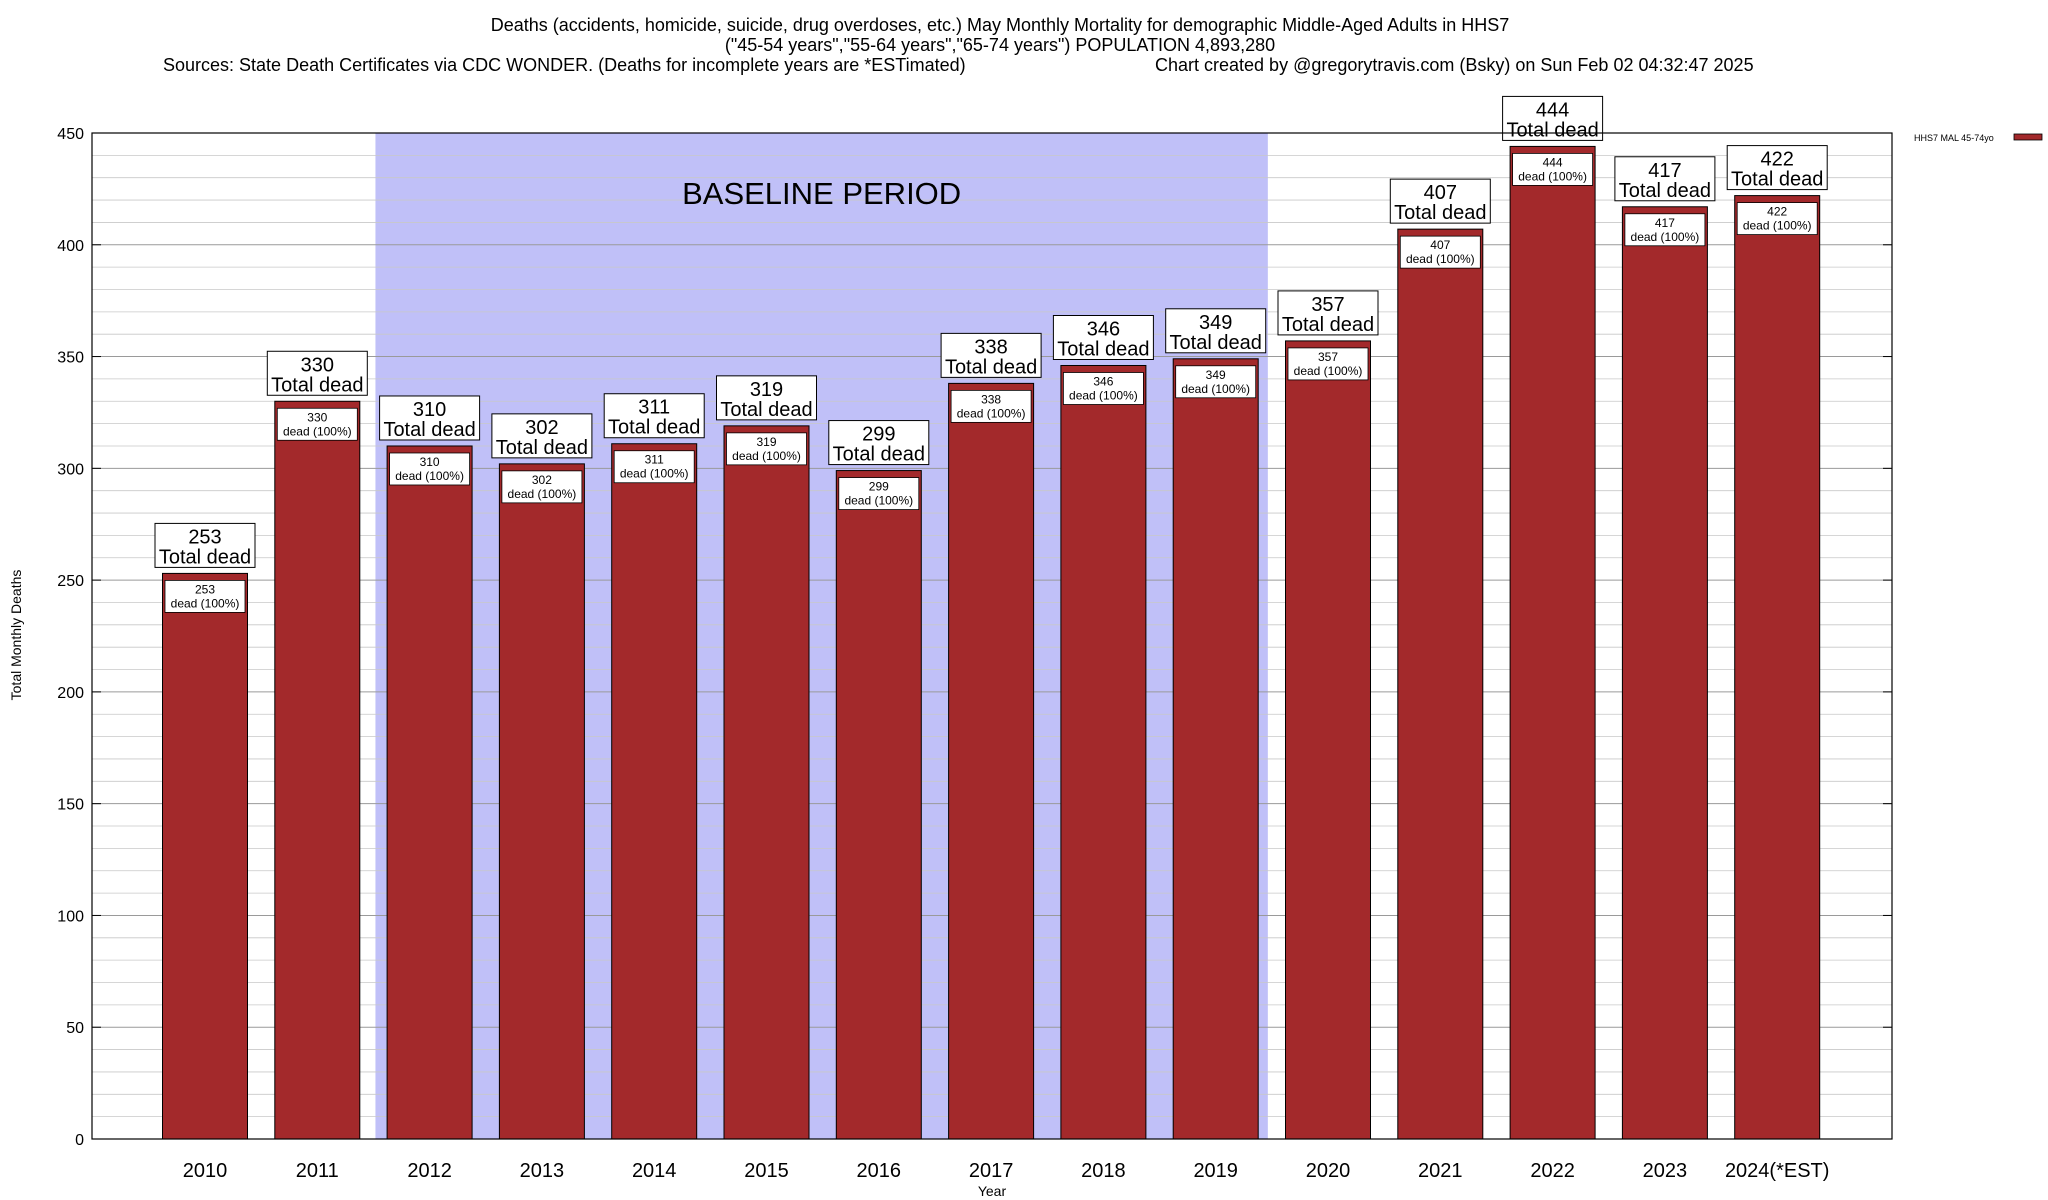  Describe the element at coordinates (429, 410) in the screenshot. I see `bar-top-value: 310` at that location.